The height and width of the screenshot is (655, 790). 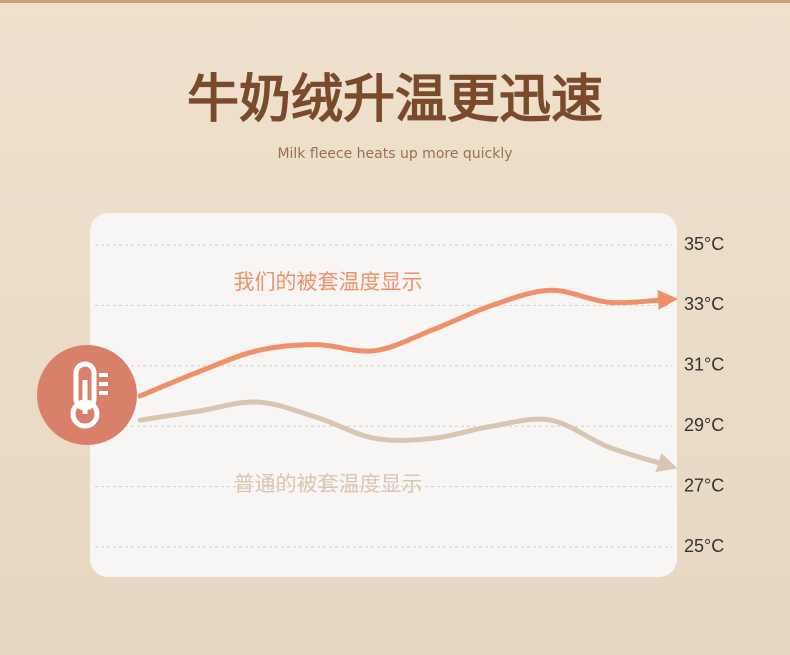 I want to click on title: 牛奶绒升温更迅速, so click(x=395, y=100).